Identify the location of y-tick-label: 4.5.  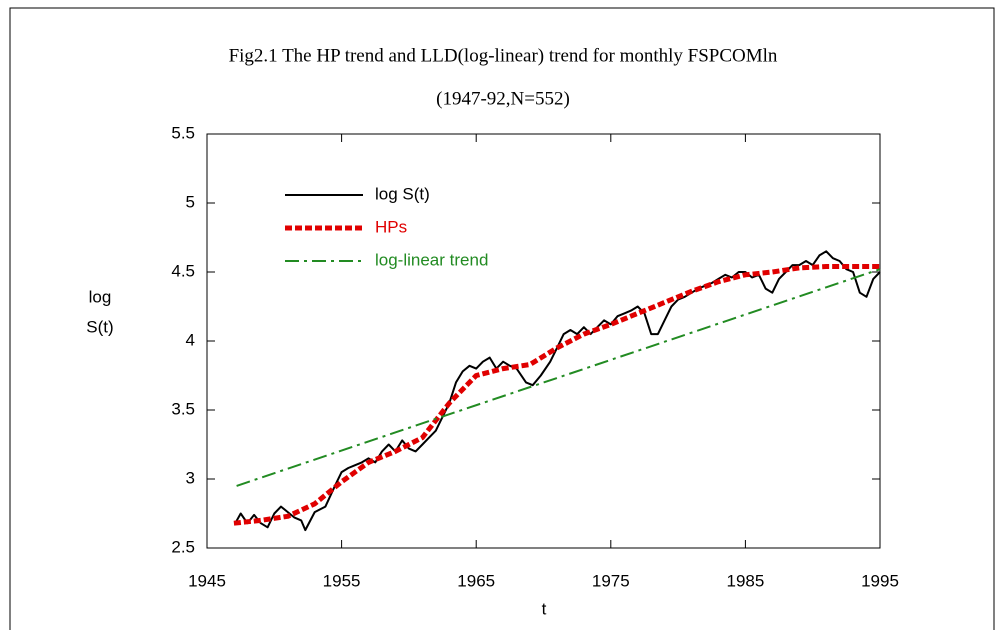
(183, 270).